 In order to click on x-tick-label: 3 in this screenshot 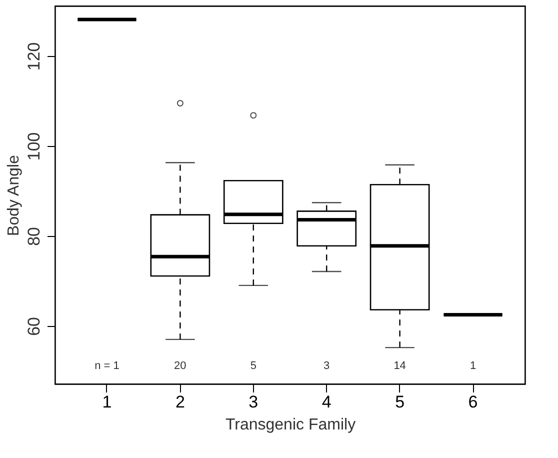, I will do `click(253, 402)`.